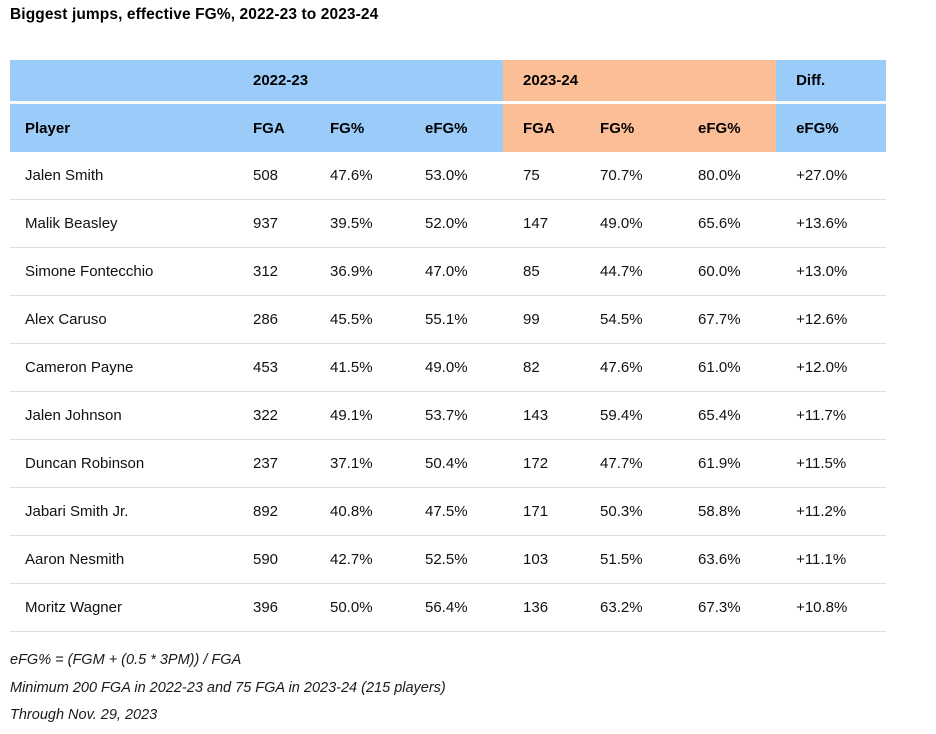 The width and height of the screenshot is (936, 734). What do you see at coordinates (542, 176) in the screenshot?
I see `cell-fga-2023-24: 75` at bounding box center [542, 176].